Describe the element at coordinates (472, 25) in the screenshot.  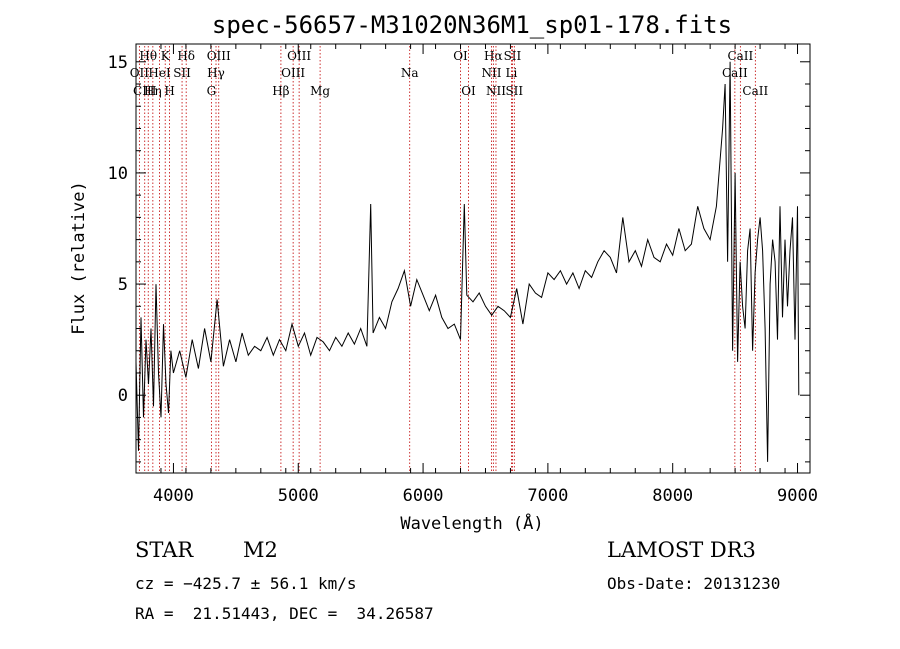
I see `chart-title: spec-56657-M31020N36M1_sp01-178.fits` at that location.